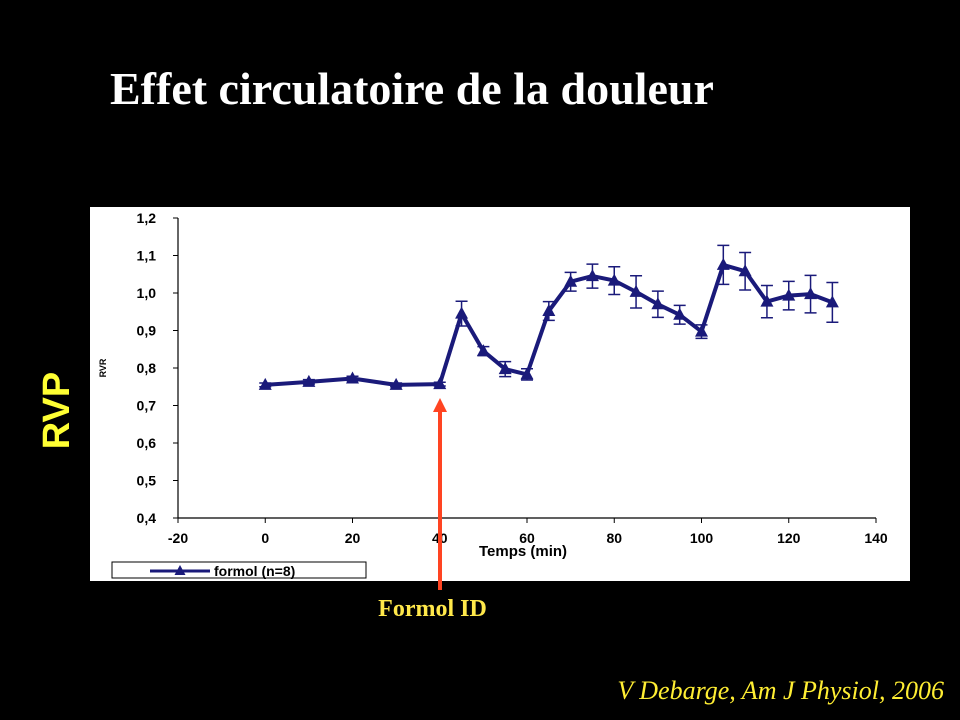 This screenshot has height=720, width=960. I want to click on legend-label: formol (n=8), so click(254, 571).